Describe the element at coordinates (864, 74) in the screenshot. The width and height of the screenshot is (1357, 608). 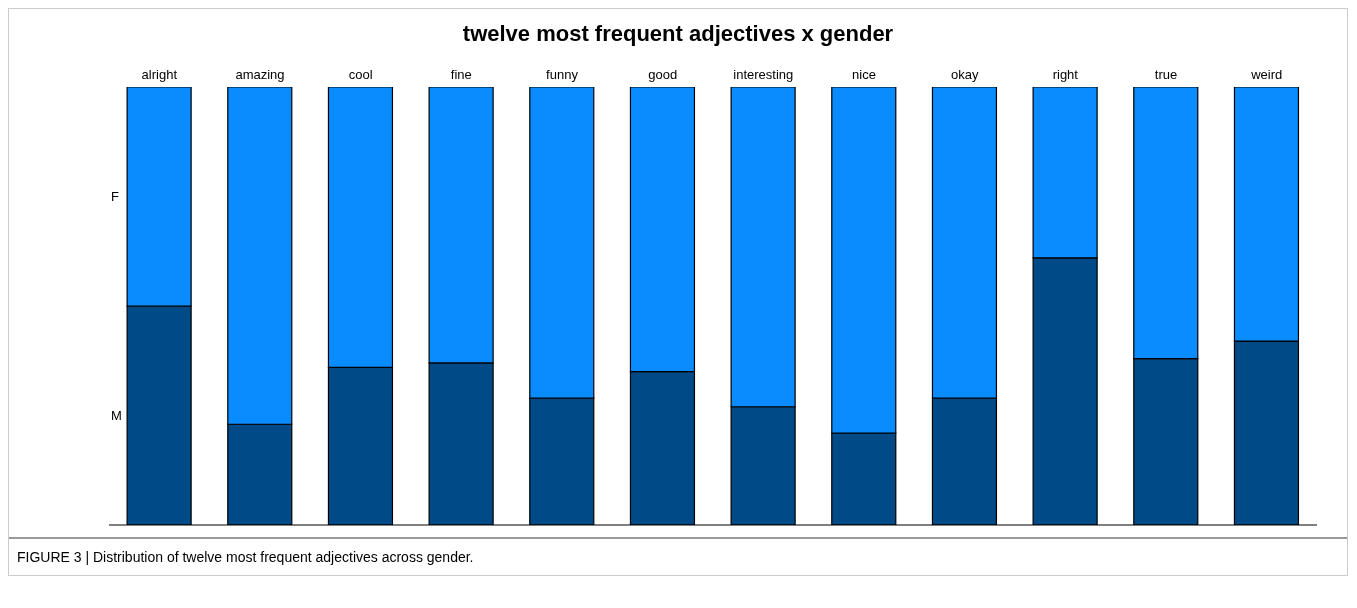
I see `x-tick-label: nice` at that location.